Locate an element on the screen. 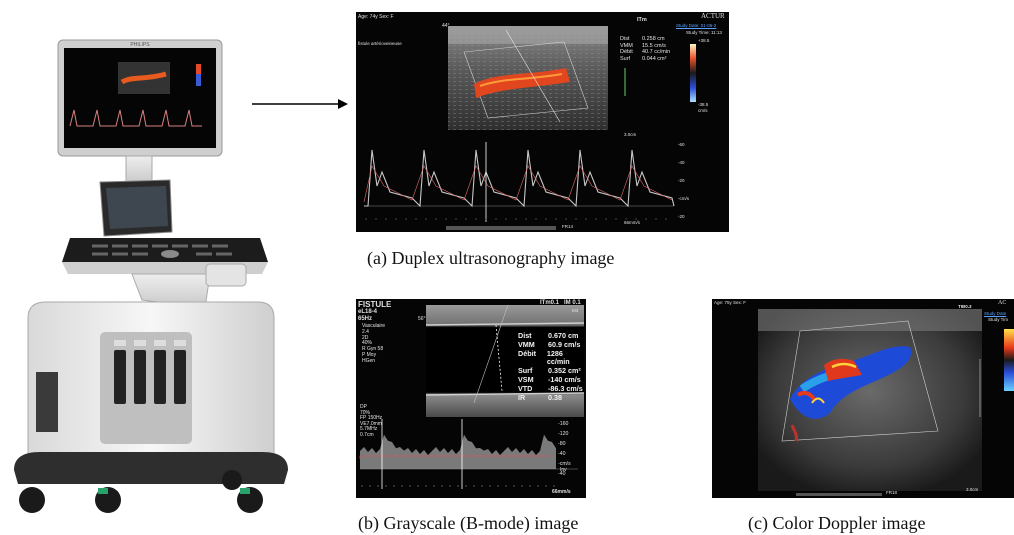 The width and height of the screenshot is (1014, 535). info-line: 5.7MHz is located at coordinates (369, 429).